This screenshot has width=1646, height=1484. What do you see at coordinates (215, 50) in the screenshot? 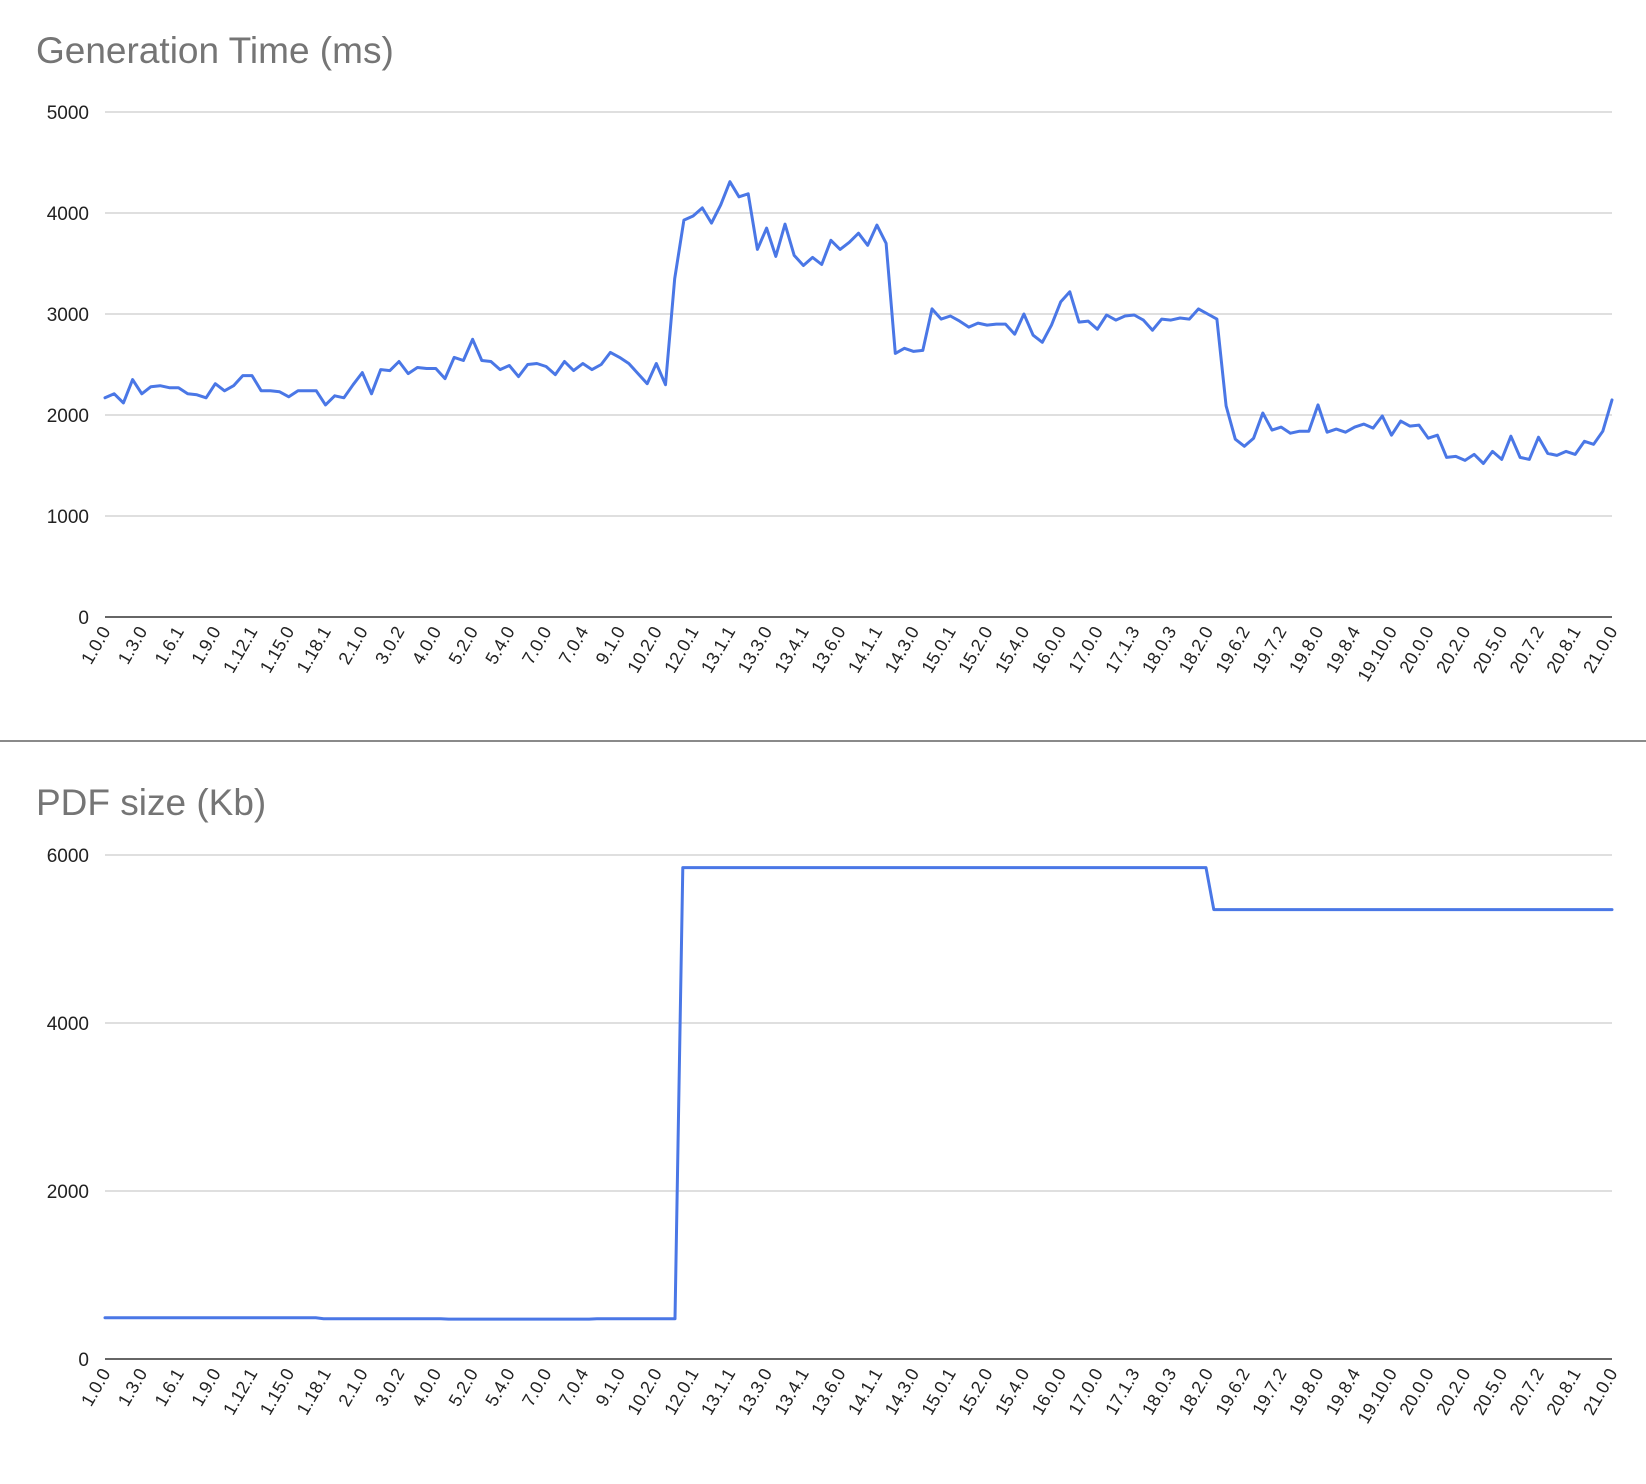
I see `chart-title: Generation Time (ms)` at bounding box center [215, 50].